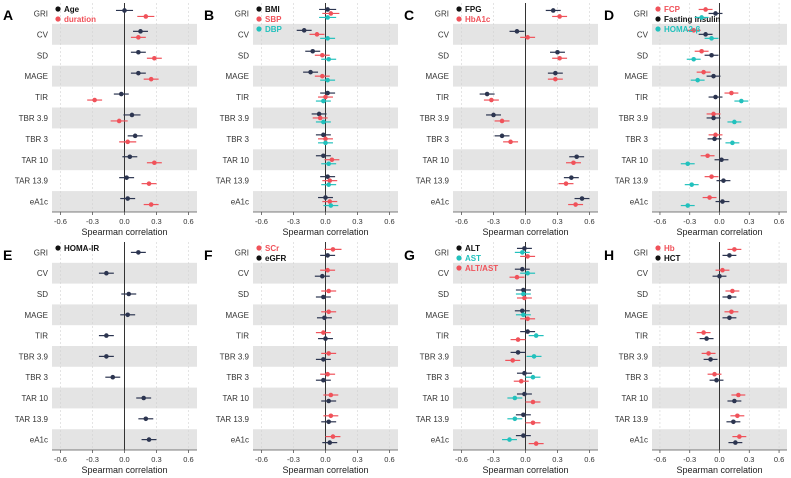 The height and width of the screenshot is (478, 791). What do you see at coordinates (435, 160) in the screenshot?
I see `category-label: TAR 10` at bounding box center [435, 160].